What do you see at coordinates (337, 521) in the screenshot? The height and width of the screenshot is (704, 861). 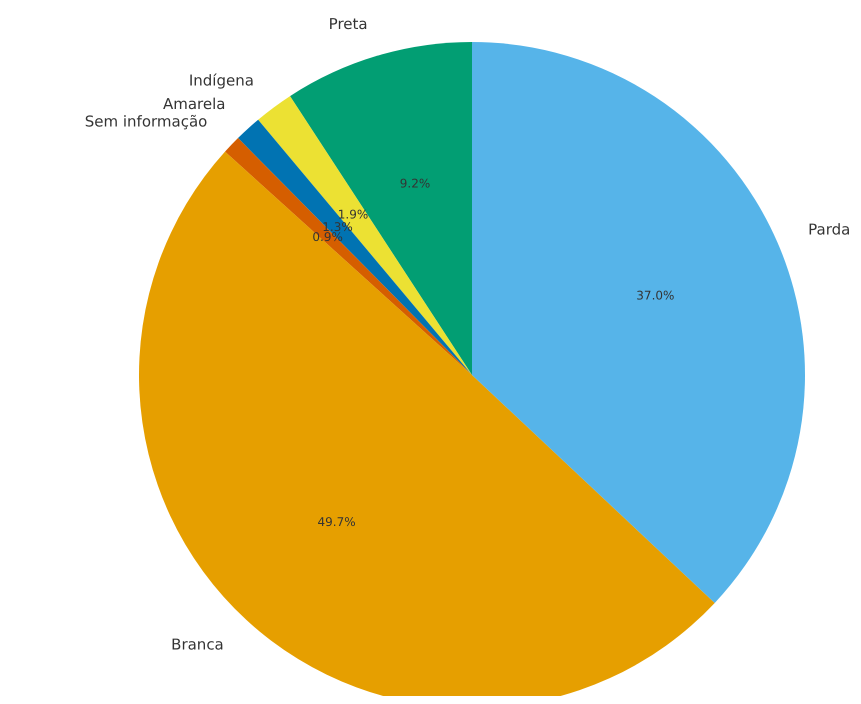 I see `data-label: 49.7%` at bounding box center [337, 521].